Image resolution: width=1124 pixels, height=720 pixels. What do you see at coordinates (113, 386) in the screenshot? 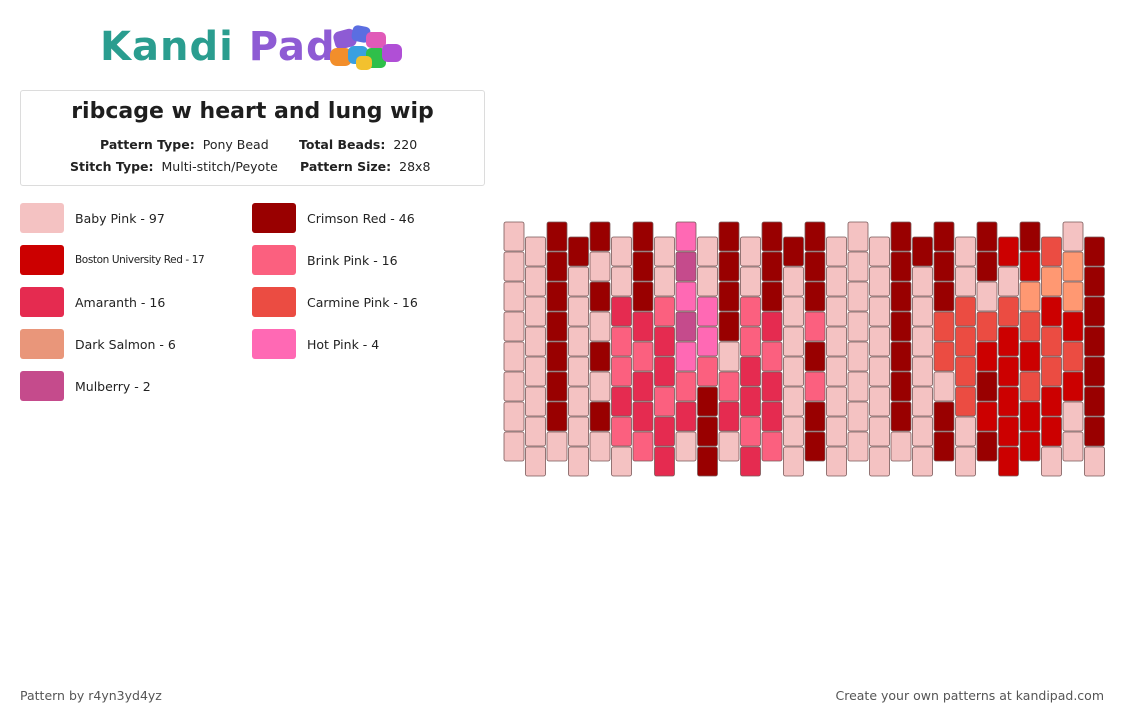
I see `legend-label: Mulberry - 2` at bounding box center [113, 386].